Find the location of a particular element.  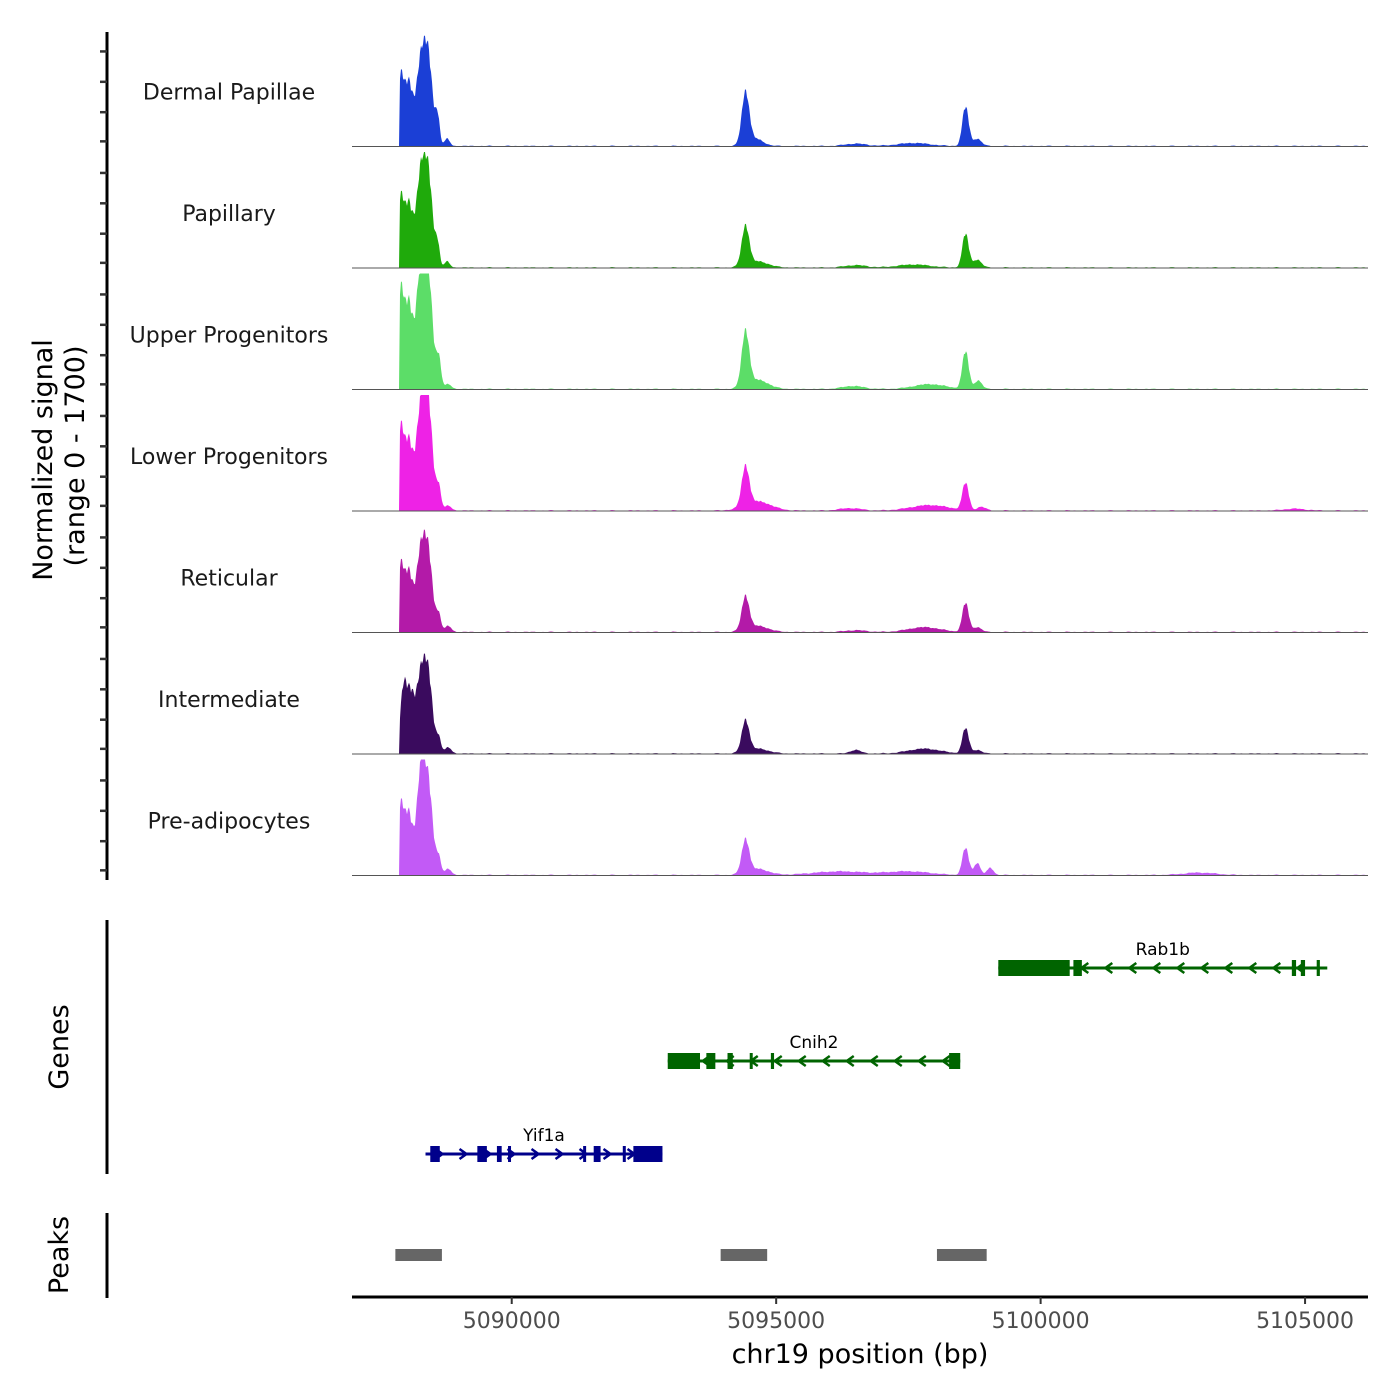

track-papillary: Papillary is located at coordinates (775, 210).